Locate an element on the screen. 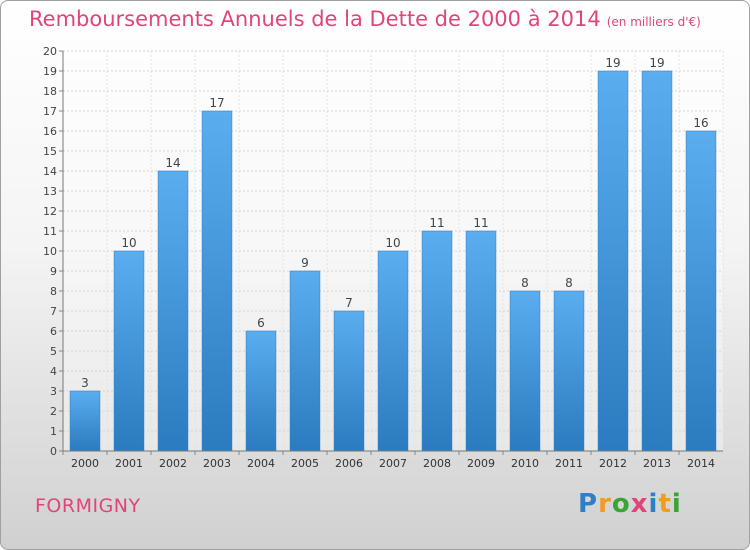 This screenshot has width=750, height=550. x-tick-label: 2011 is located at coordinates (569, 463).